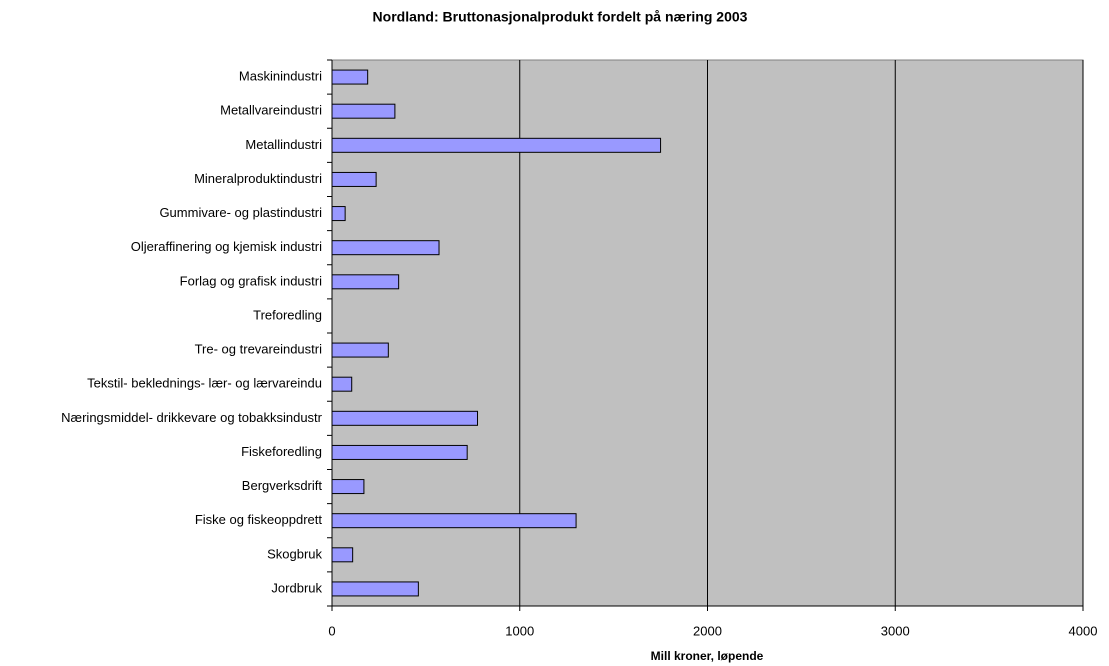 This screenshot has width=1109, height=666. Describe the element at coordinates (251, 280) in the screenshot. I see `y-tick-label: Forlag og grafisk industri` at that location.